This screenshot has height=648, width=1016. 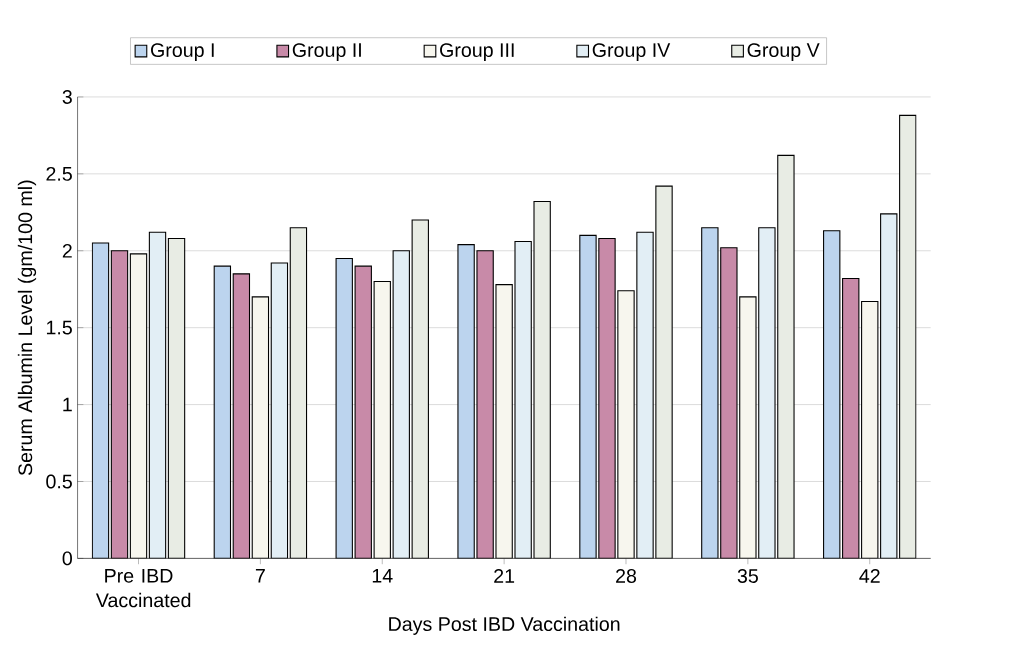 What do you see at coordinates (59, 174) in the screenshot?
I see `y-tick-label: 2.5` at bounding box center [59, 174].